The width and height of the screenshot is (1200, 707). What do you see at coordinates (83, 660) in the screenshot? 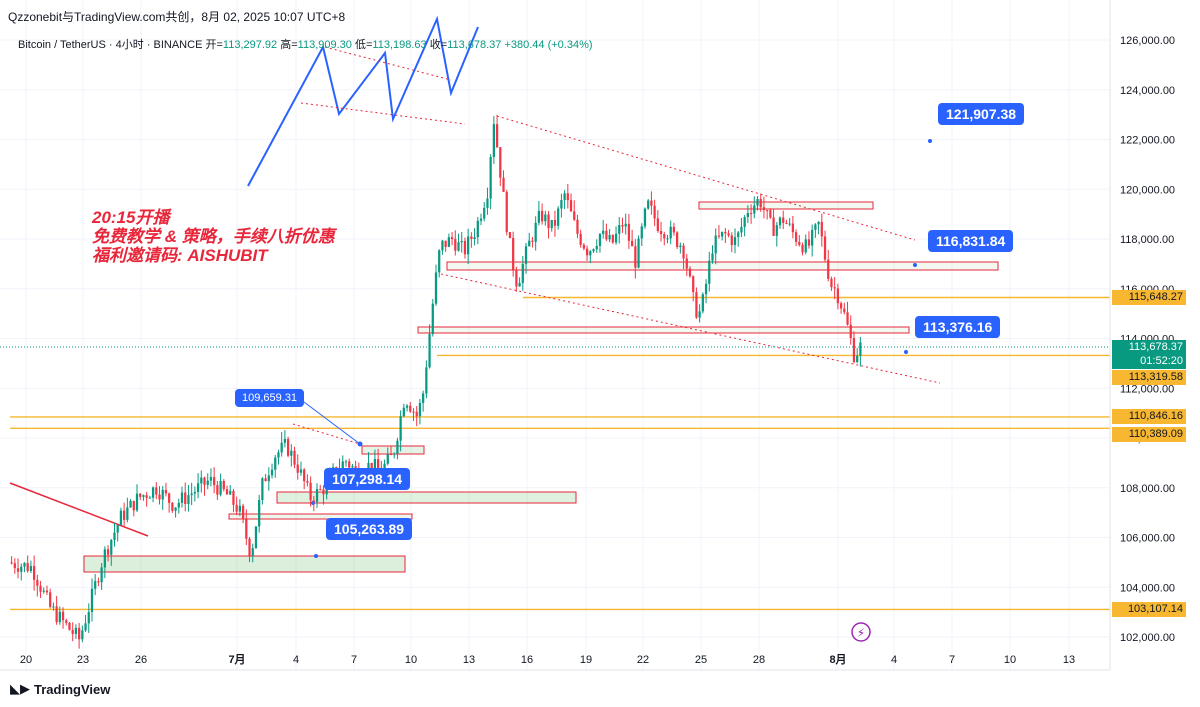
I see `x-tick-label: 23` at bounding box center [83, 660].